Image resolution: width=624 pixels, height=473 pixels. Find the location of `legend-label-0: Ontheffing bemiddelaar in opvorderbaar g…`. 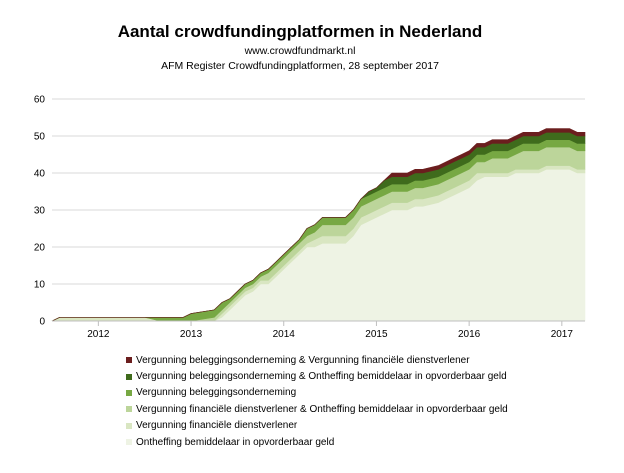

legend-label-0: Ontheffing bemiddelaar in opvorderbaar g… is located at coordinates (235, 442).